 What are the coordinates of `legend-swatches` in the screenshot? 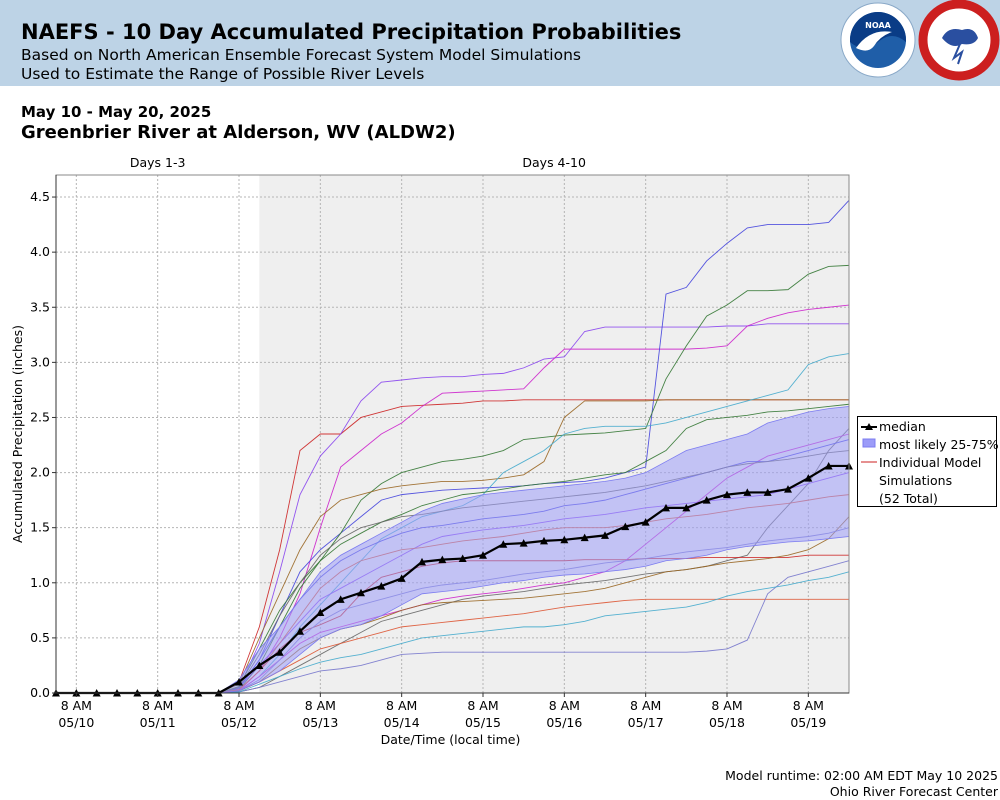 It's located at (869, 443).